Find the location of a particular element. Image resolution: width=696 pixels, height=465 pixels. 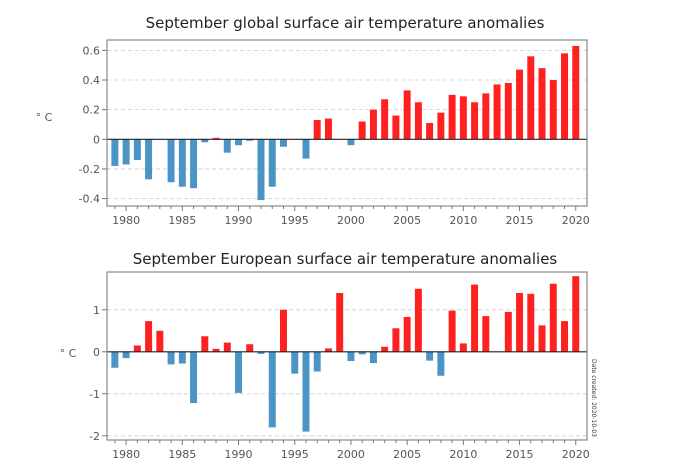

date-created-note: Date created: 2020-10-03 is located at coordinates (593, 398).